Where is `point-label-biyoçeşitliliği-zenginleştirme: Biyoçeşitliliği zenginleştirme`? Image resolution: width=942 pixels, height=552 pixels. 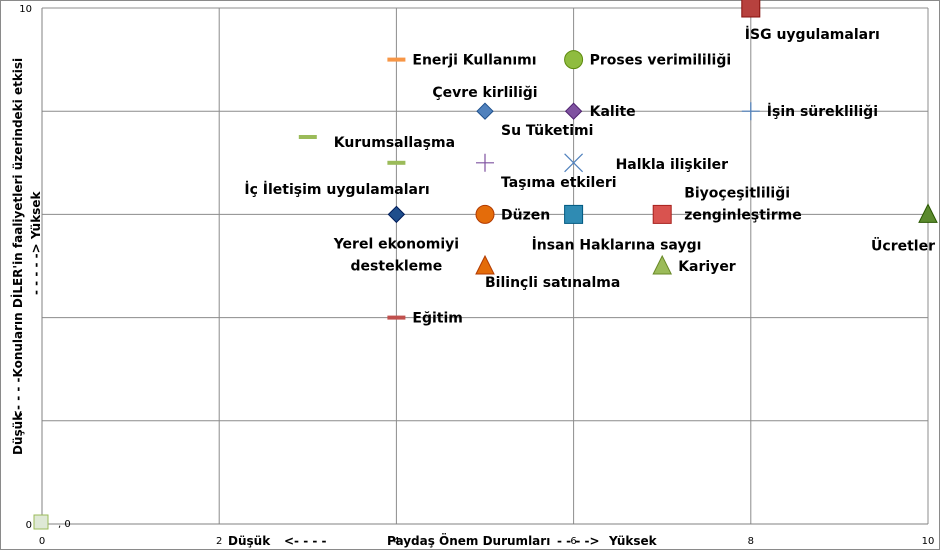
point-label-biyoçeşitliliği-zenginleştirme: Biyoçeşitliliği zenginleştirme is located at coordinates (743, 204).